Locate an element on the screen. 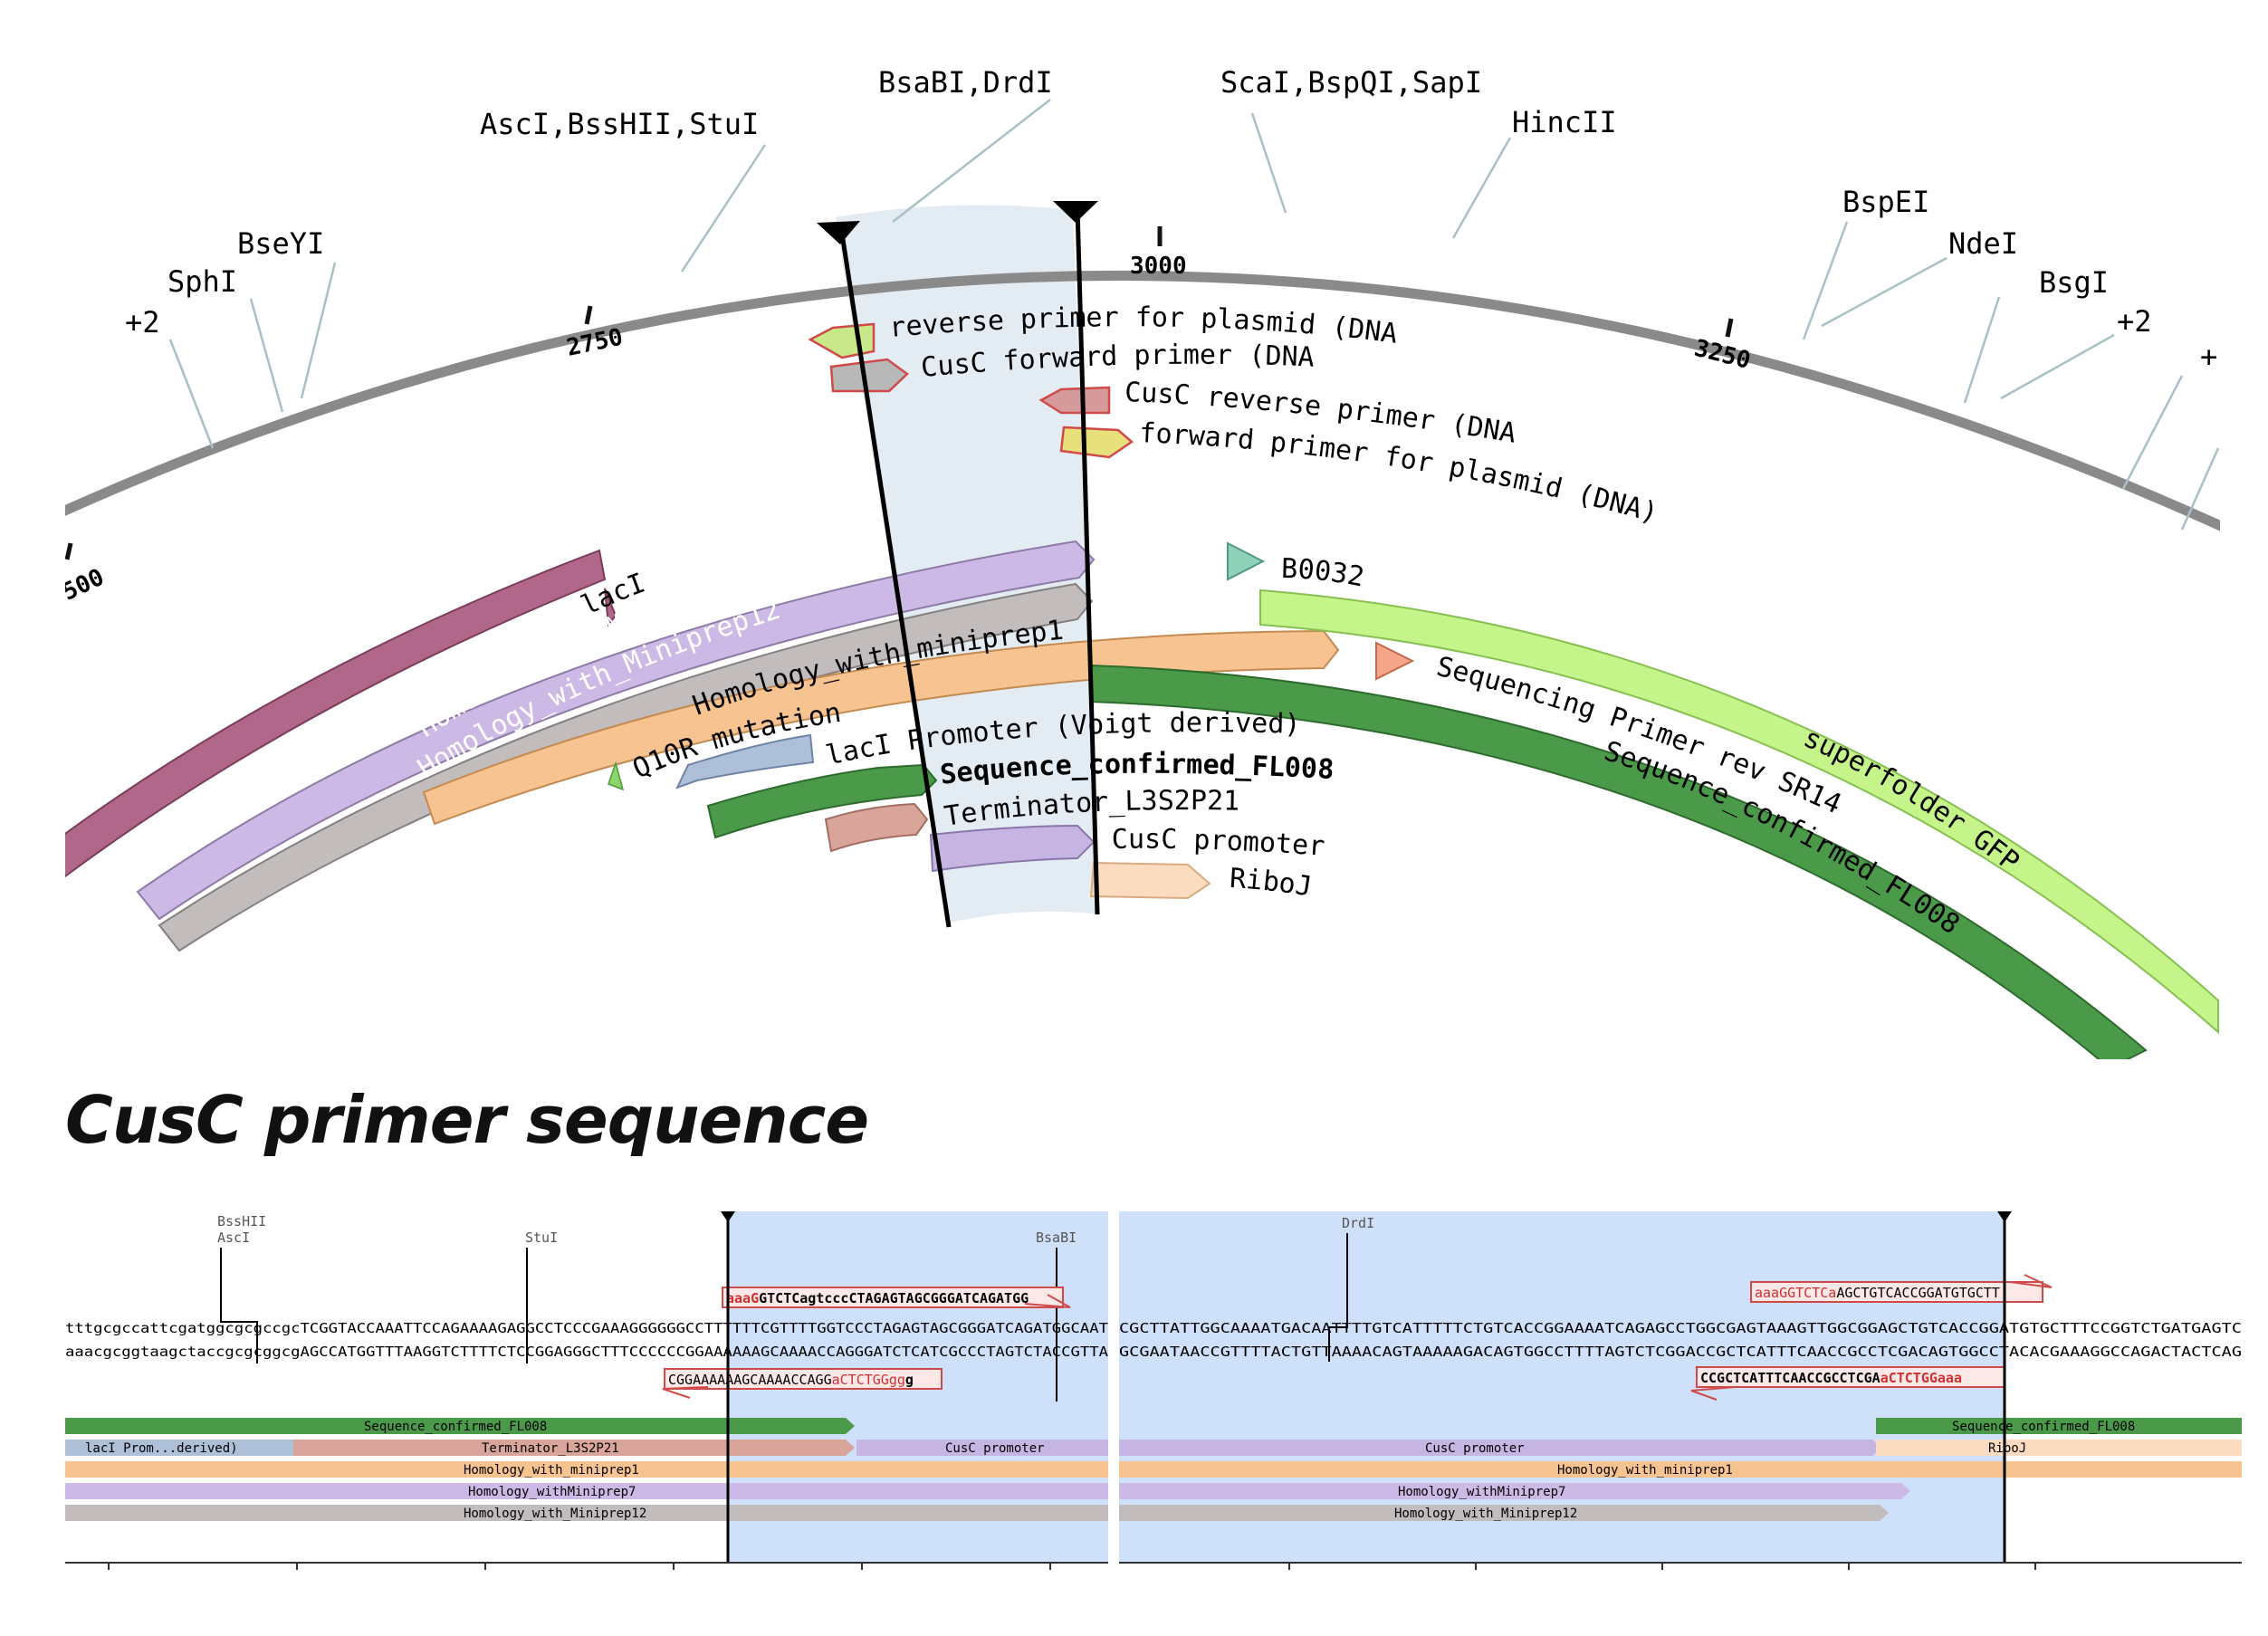 This screenshot has height=1636, width=2268. track-terminator is located at coordinates (574, 1448).